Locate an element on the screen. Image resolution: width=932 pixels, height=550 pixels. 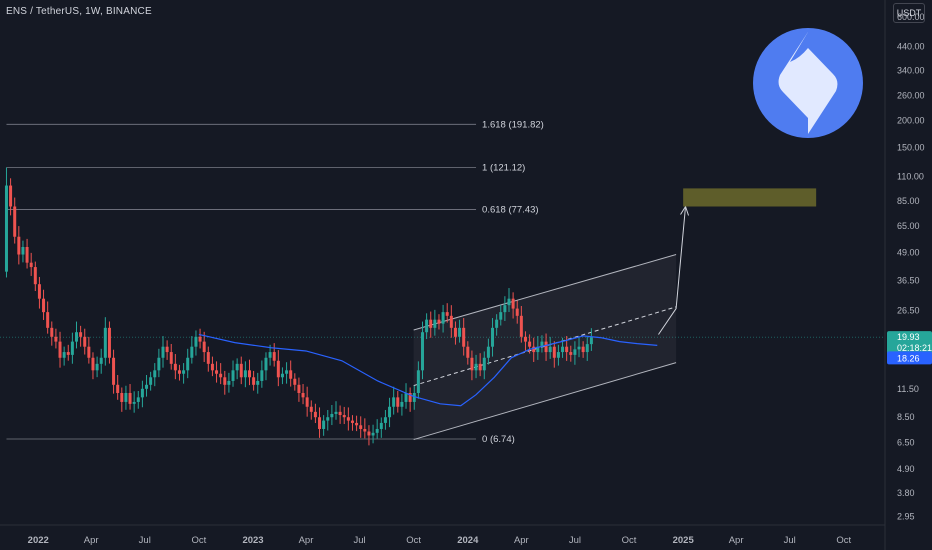
y-tick-label: 6.50 is located at coordinates (906, 442).